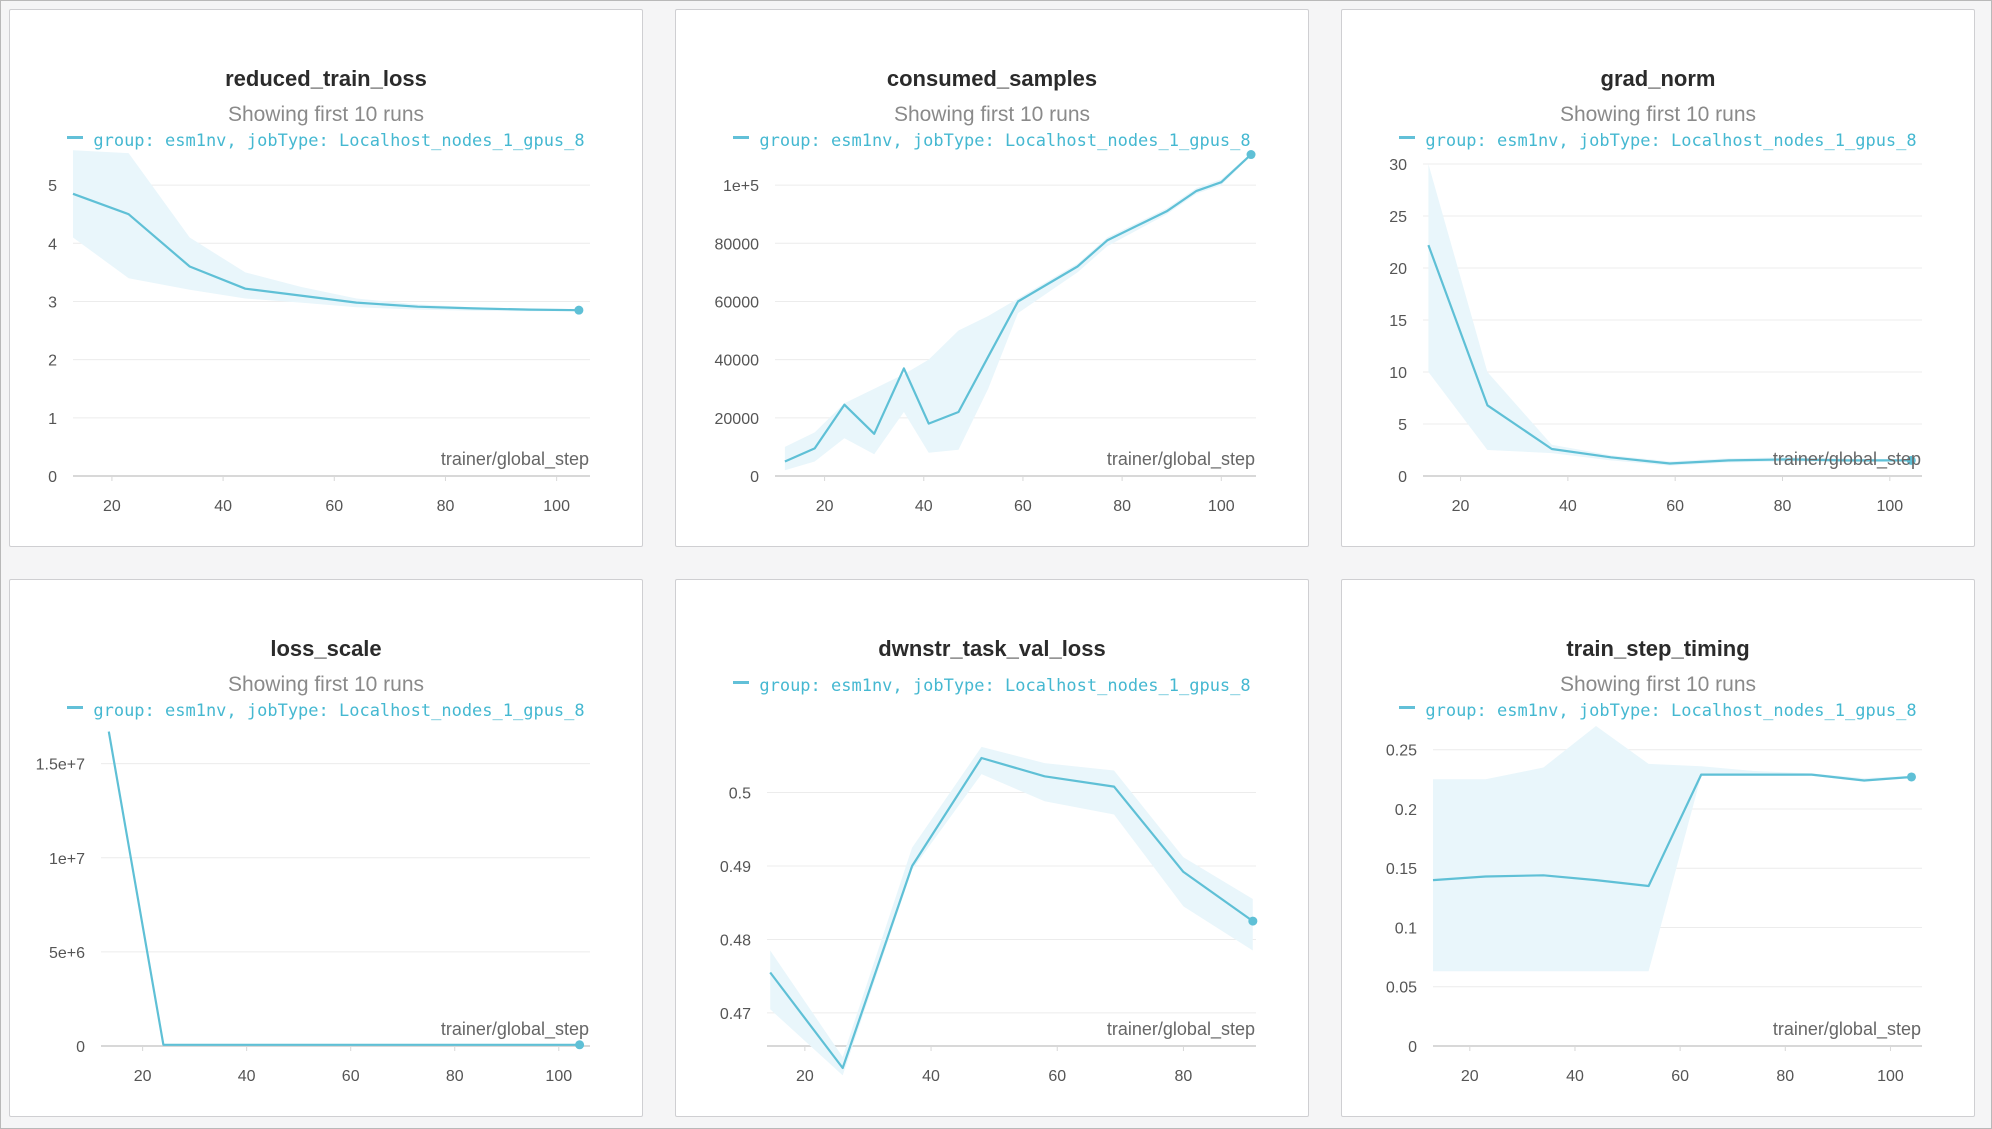  What do you see at coordinates (52, 361) in the screenshot?
I see `y-tick-label: 2` at bounding box center [52, 361].